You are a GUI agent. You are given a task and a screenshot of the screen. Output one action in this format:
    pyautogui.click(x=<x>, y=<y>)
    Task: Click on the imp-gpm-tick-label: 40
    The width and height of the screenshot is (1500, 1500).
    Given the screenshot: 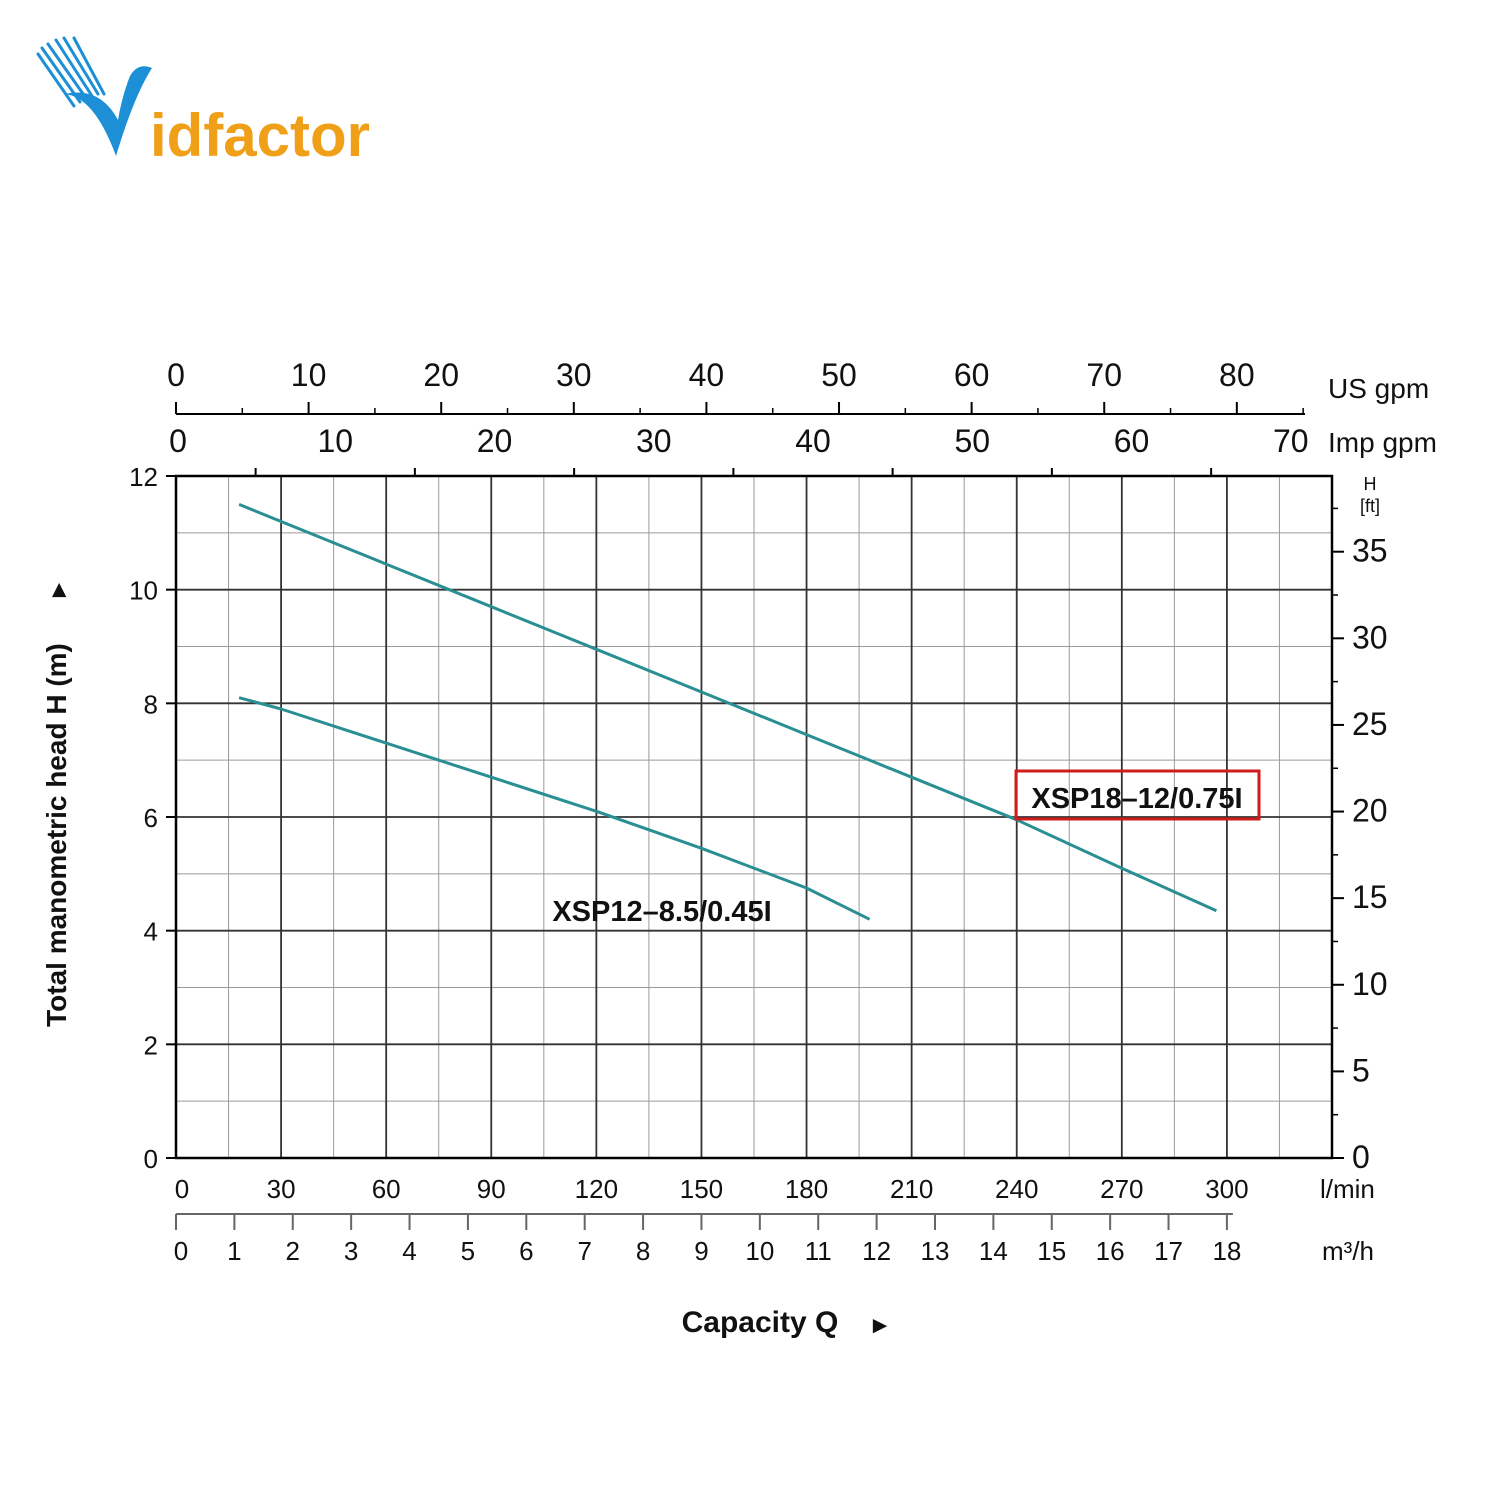 What is the action you would take?
    pyautogui.click(x=813, y=441)
    